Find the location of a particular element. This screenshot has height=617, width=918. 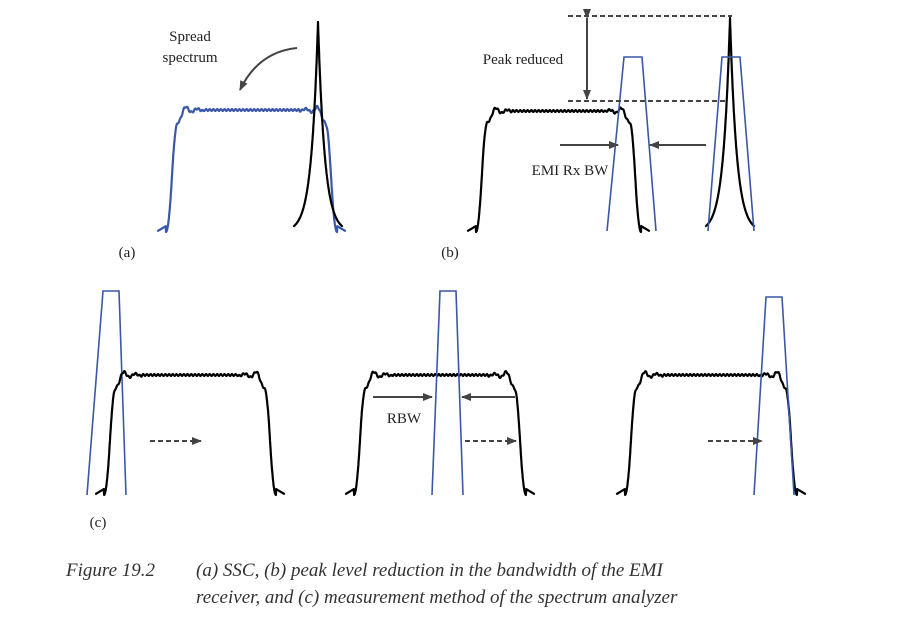

spread-spectrum-label-line2: spectrum is located at coordinates (190, 58).